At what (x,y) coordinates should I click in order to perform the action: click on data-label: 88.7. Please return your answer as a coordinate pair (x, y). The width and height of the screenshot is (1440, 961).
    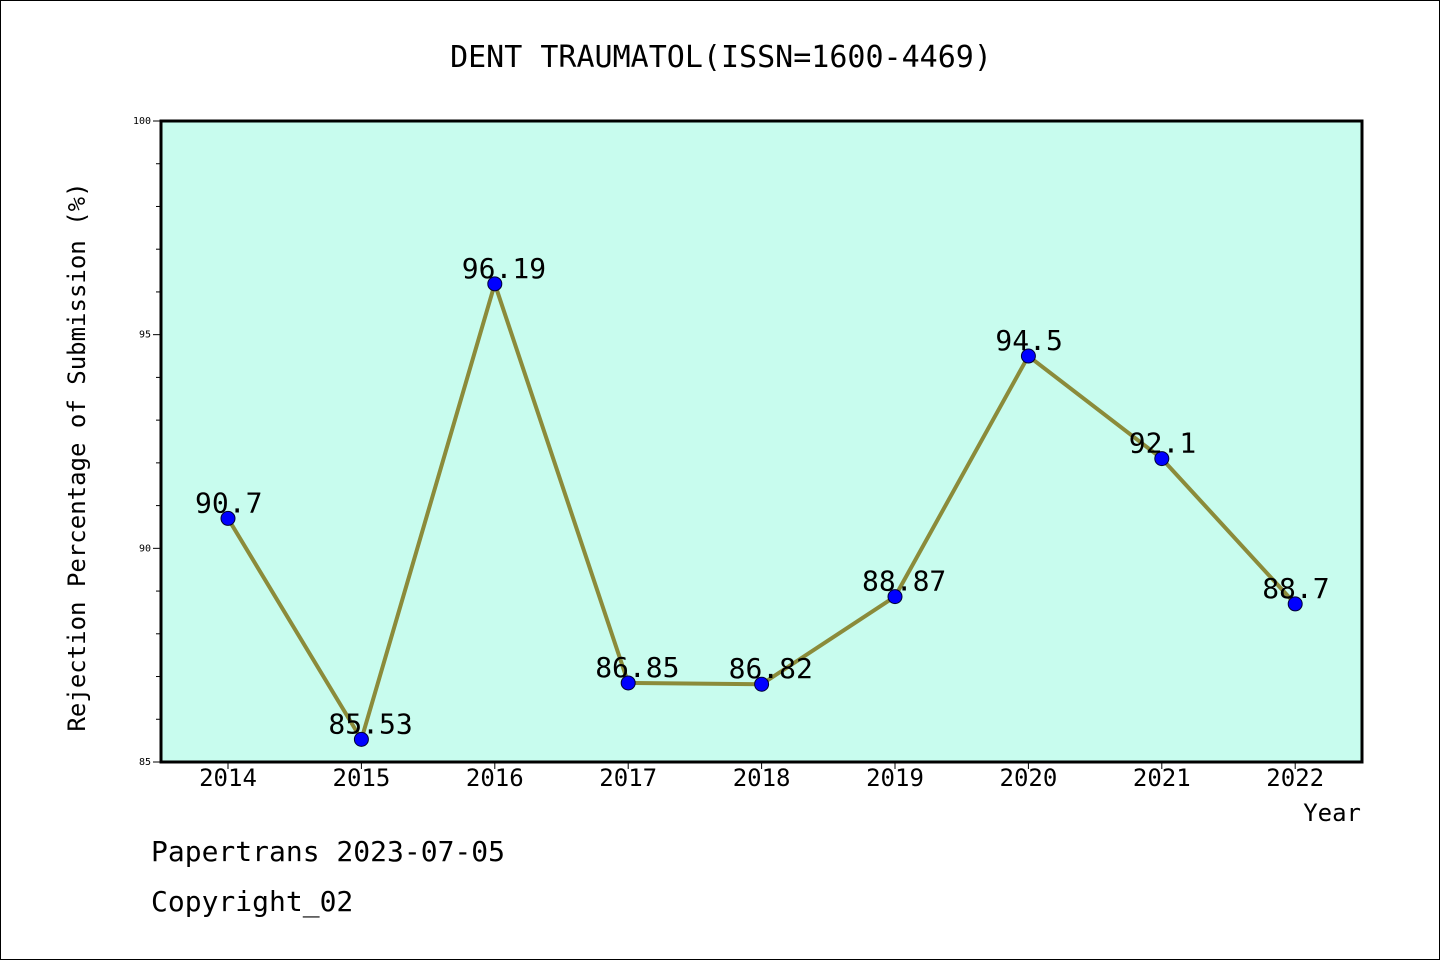
    Looking at the image, I should click on (1295, 588).